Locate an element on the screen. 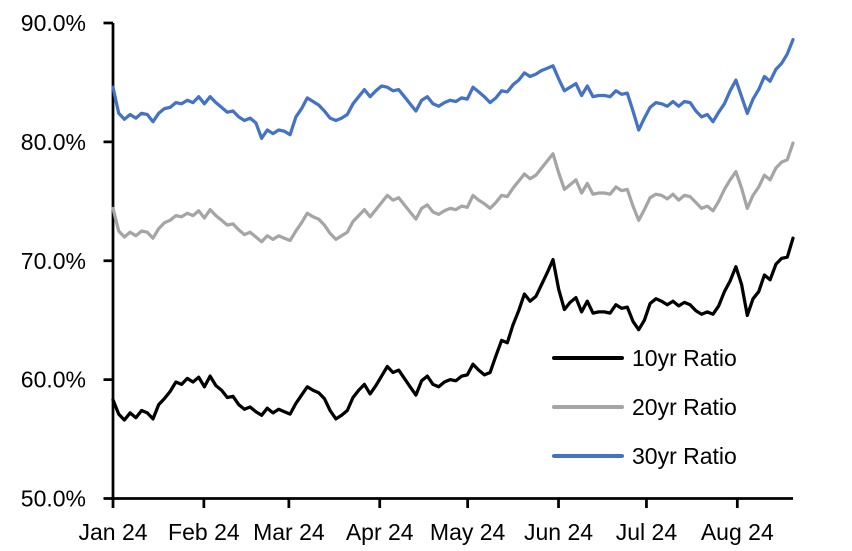 Image resolution: width=852 pixels, height=551 pixels. x-tick-label: Feb 24 is located at coordinates (204, 532).